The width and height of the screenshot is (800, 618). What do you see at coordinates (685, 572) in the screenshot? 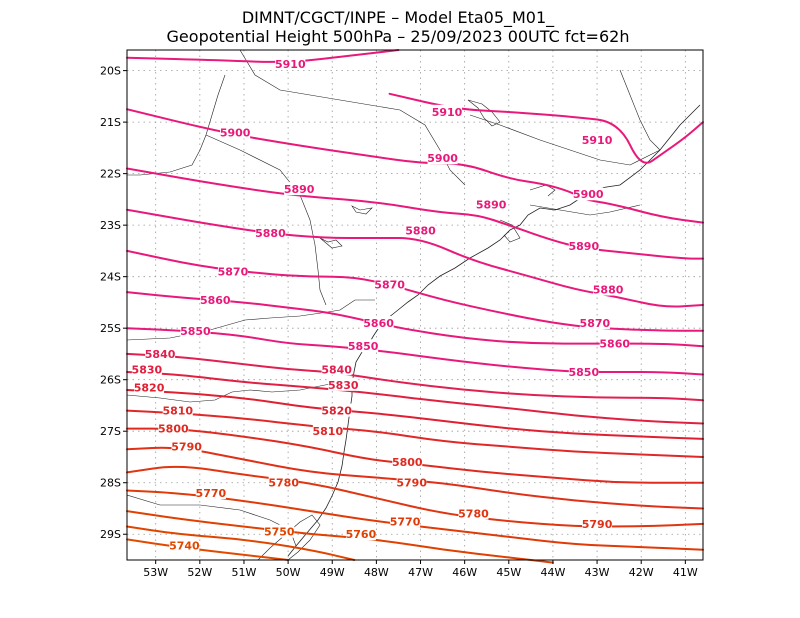
I see `lon-tick-label: 41W` at bounding box center [685, 572].